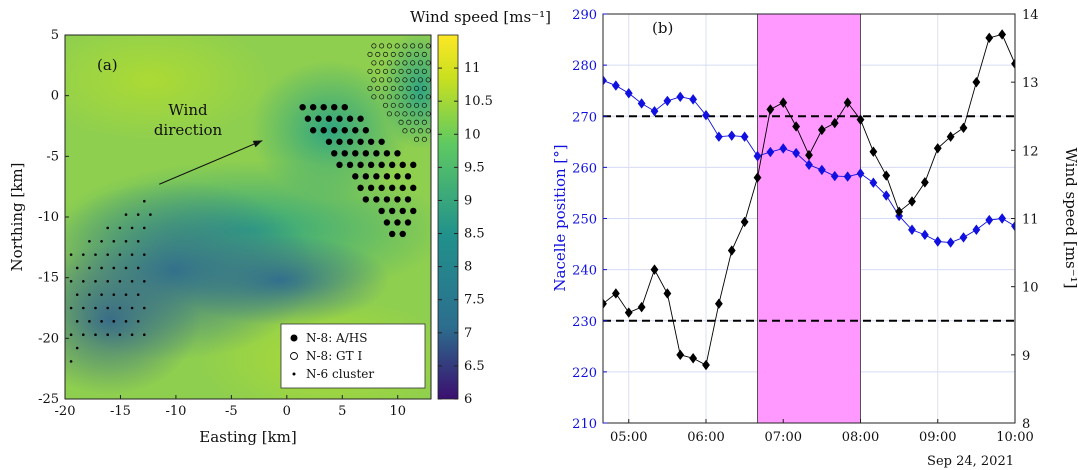 The width and height of the screenshot is (1078, 470). I want to click on y-left-tick-label: 210, so click(584, 424).